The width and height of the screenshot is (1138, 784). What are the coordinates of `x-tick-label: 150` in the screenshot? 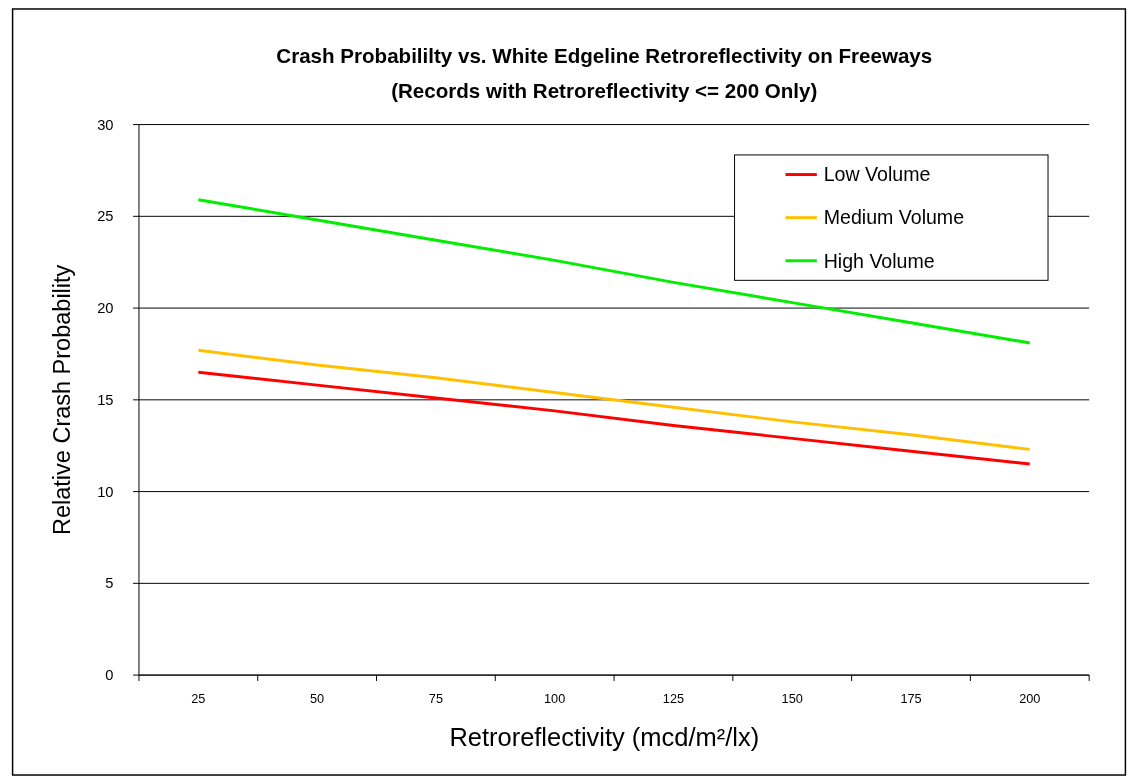 It's located at (792, 698).